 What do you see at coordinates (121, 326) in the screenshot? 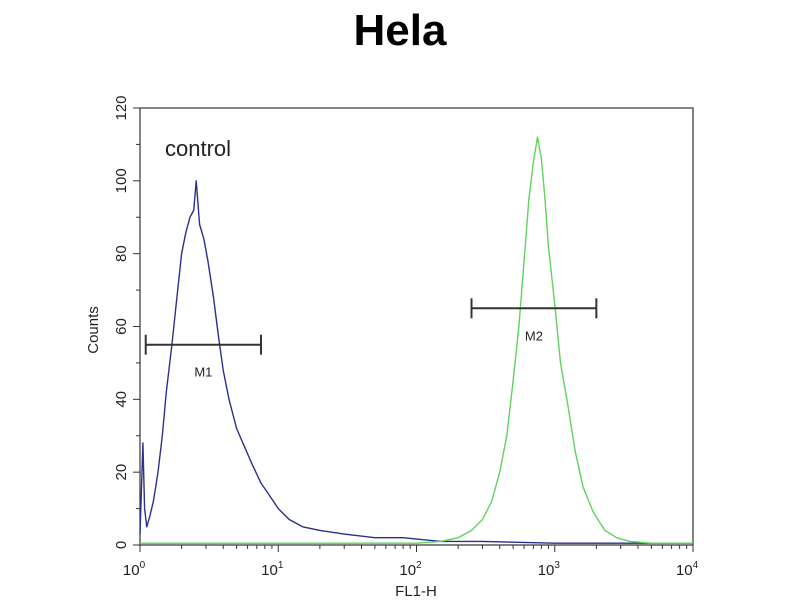
I see `y-tick-label: 60` at bounding box center [121, 326].